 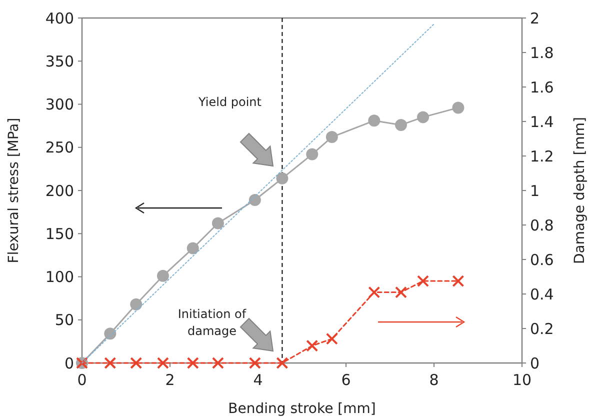 I want to click on y-tick-label: 200, so click(x=59, y=191).